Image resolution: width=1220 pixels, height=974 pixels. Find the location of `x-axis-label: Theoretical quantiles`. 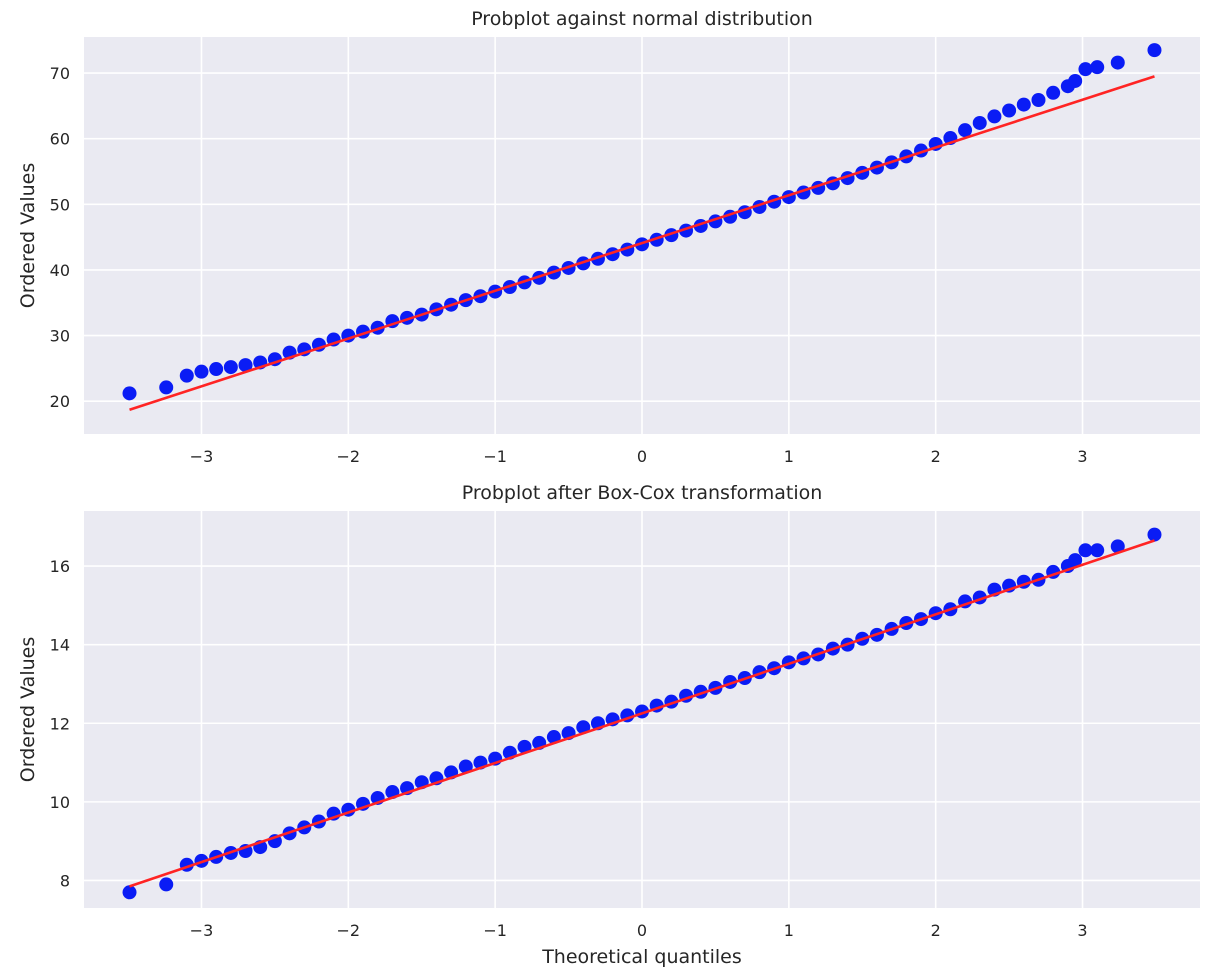

x-axis-label: Theoretical quantiles is located at coordinates (641, 957).